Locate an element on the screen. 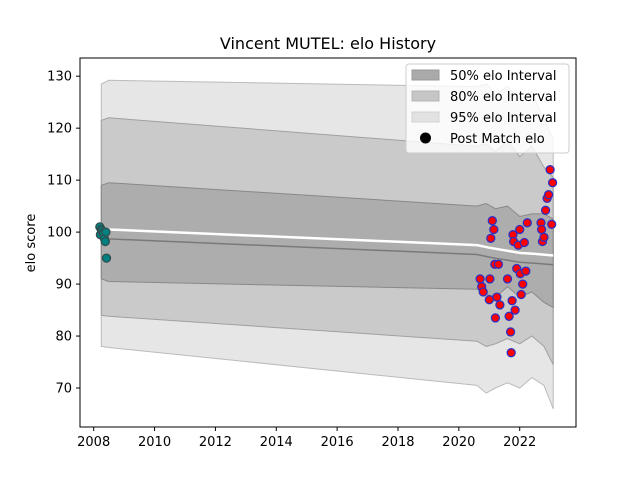  x-tick-label: 2020 is located at coordinates (458, 442).